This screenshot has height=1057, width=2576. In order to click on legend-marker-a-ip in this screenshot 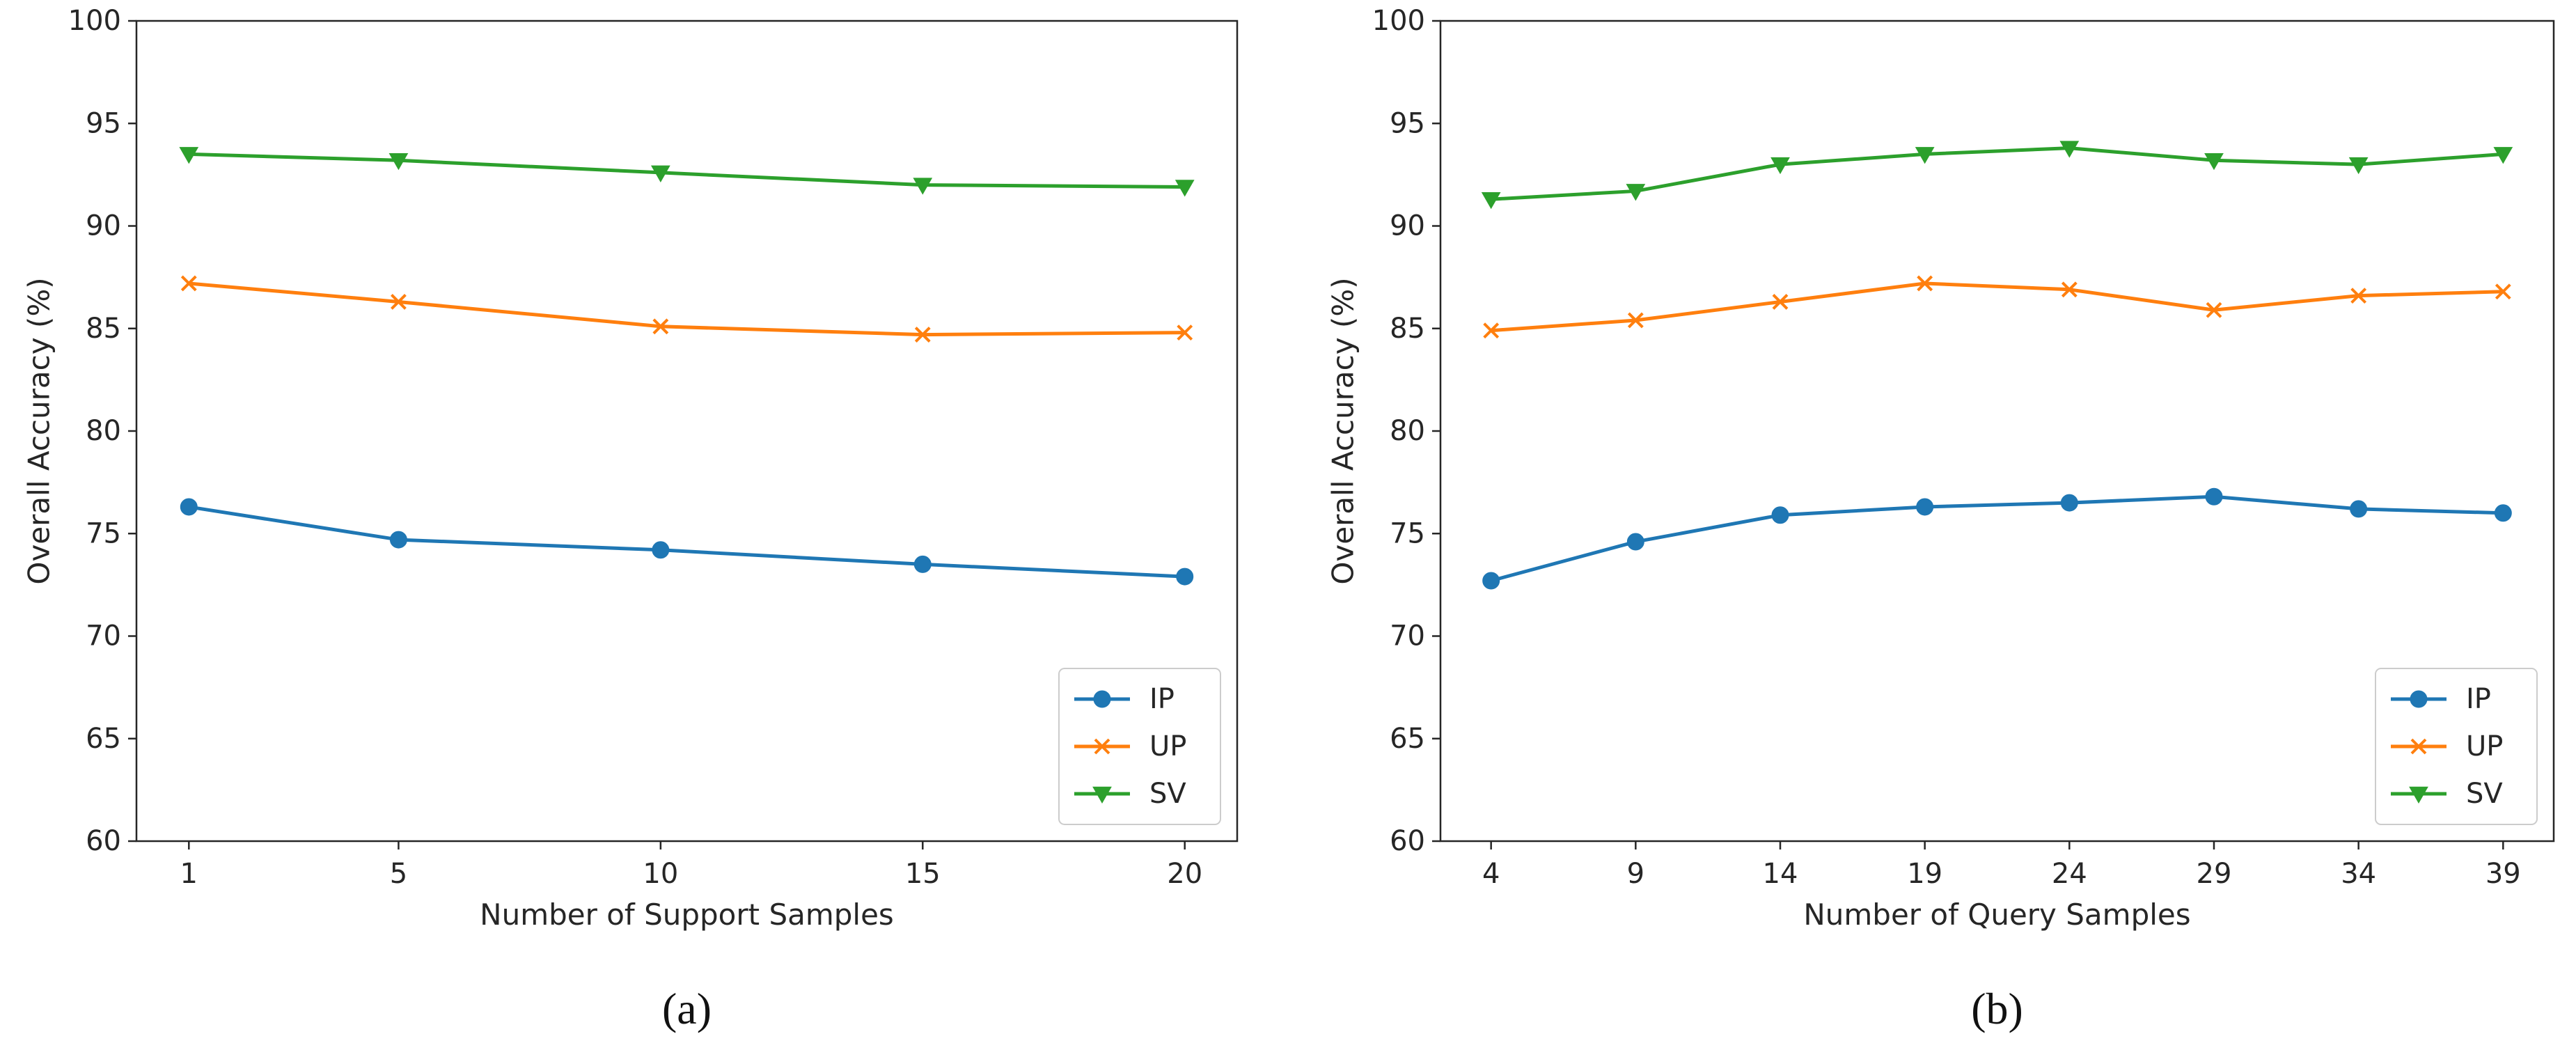, I will do `click(1102, 699)`.